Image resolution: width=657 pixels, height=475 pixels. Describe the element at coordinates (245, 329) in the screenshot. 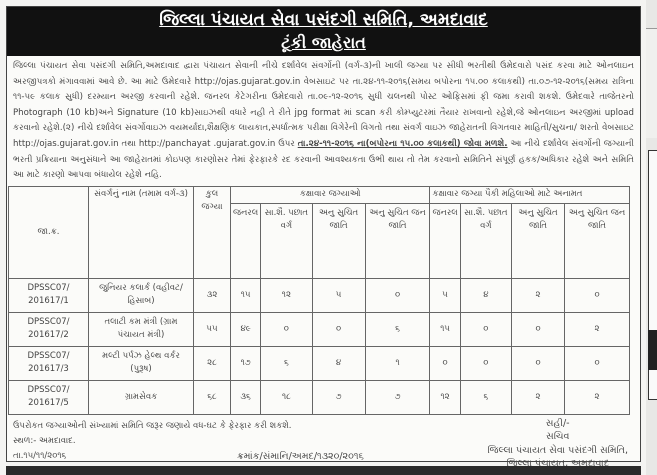

I see `table-cell: ૪૯` at that location.